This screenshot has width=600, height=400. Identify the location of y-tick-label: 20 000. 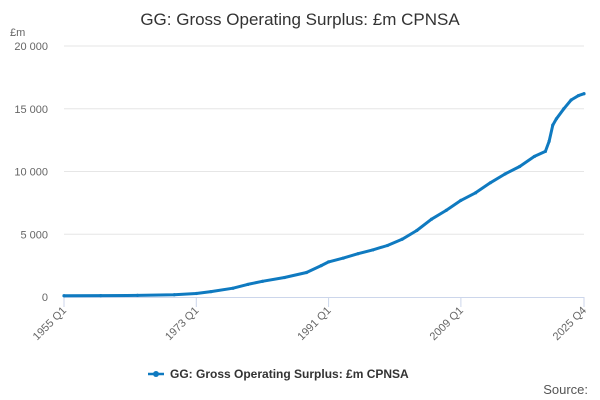
(31, 47).